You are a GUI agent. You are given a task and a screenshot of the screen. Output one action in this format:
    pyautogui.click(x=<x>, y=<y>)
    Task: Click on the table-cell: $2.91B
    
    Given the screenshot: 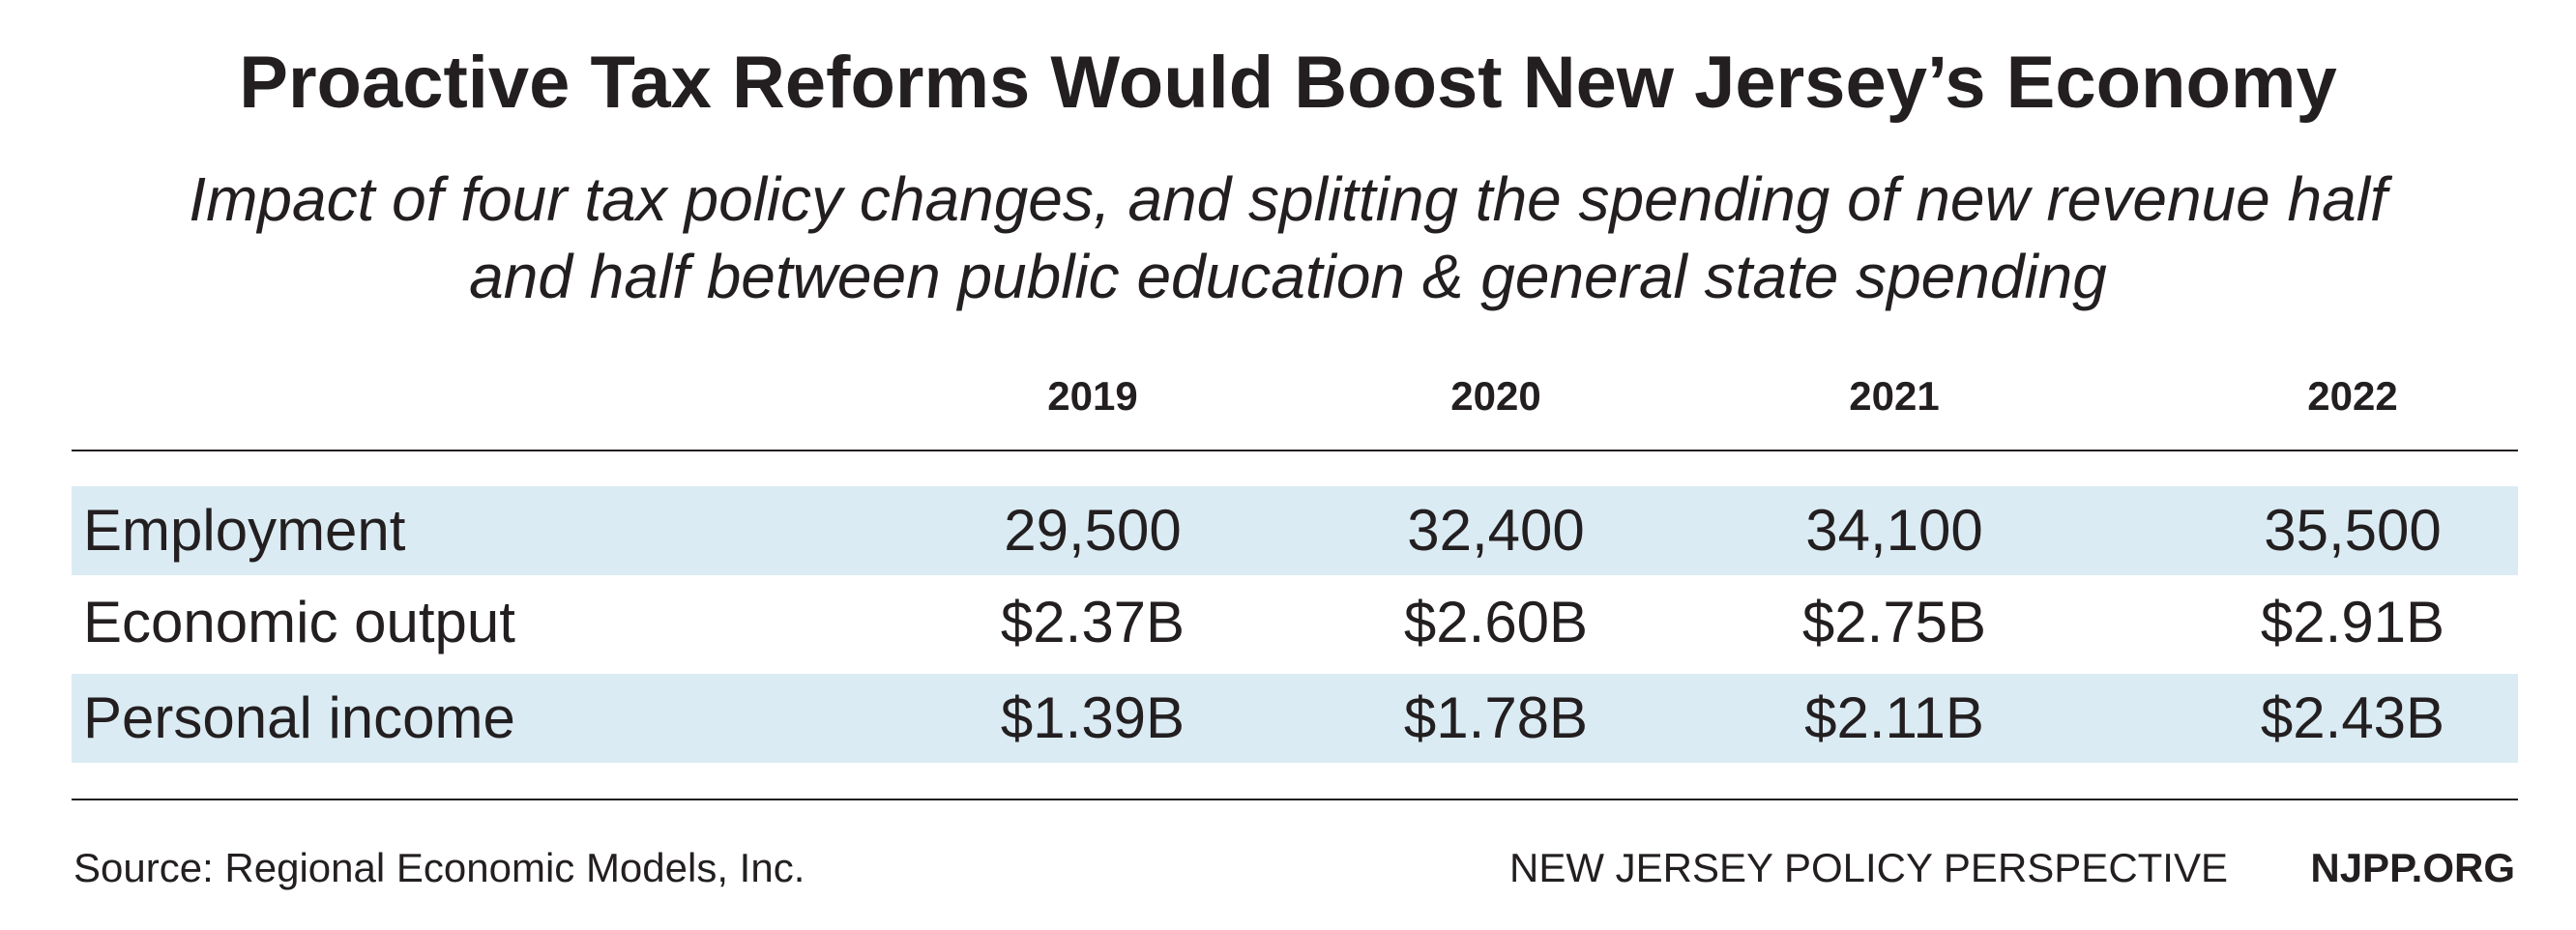 What is the action you would take?
    pyautogui.click(x=2352, y=622)
    